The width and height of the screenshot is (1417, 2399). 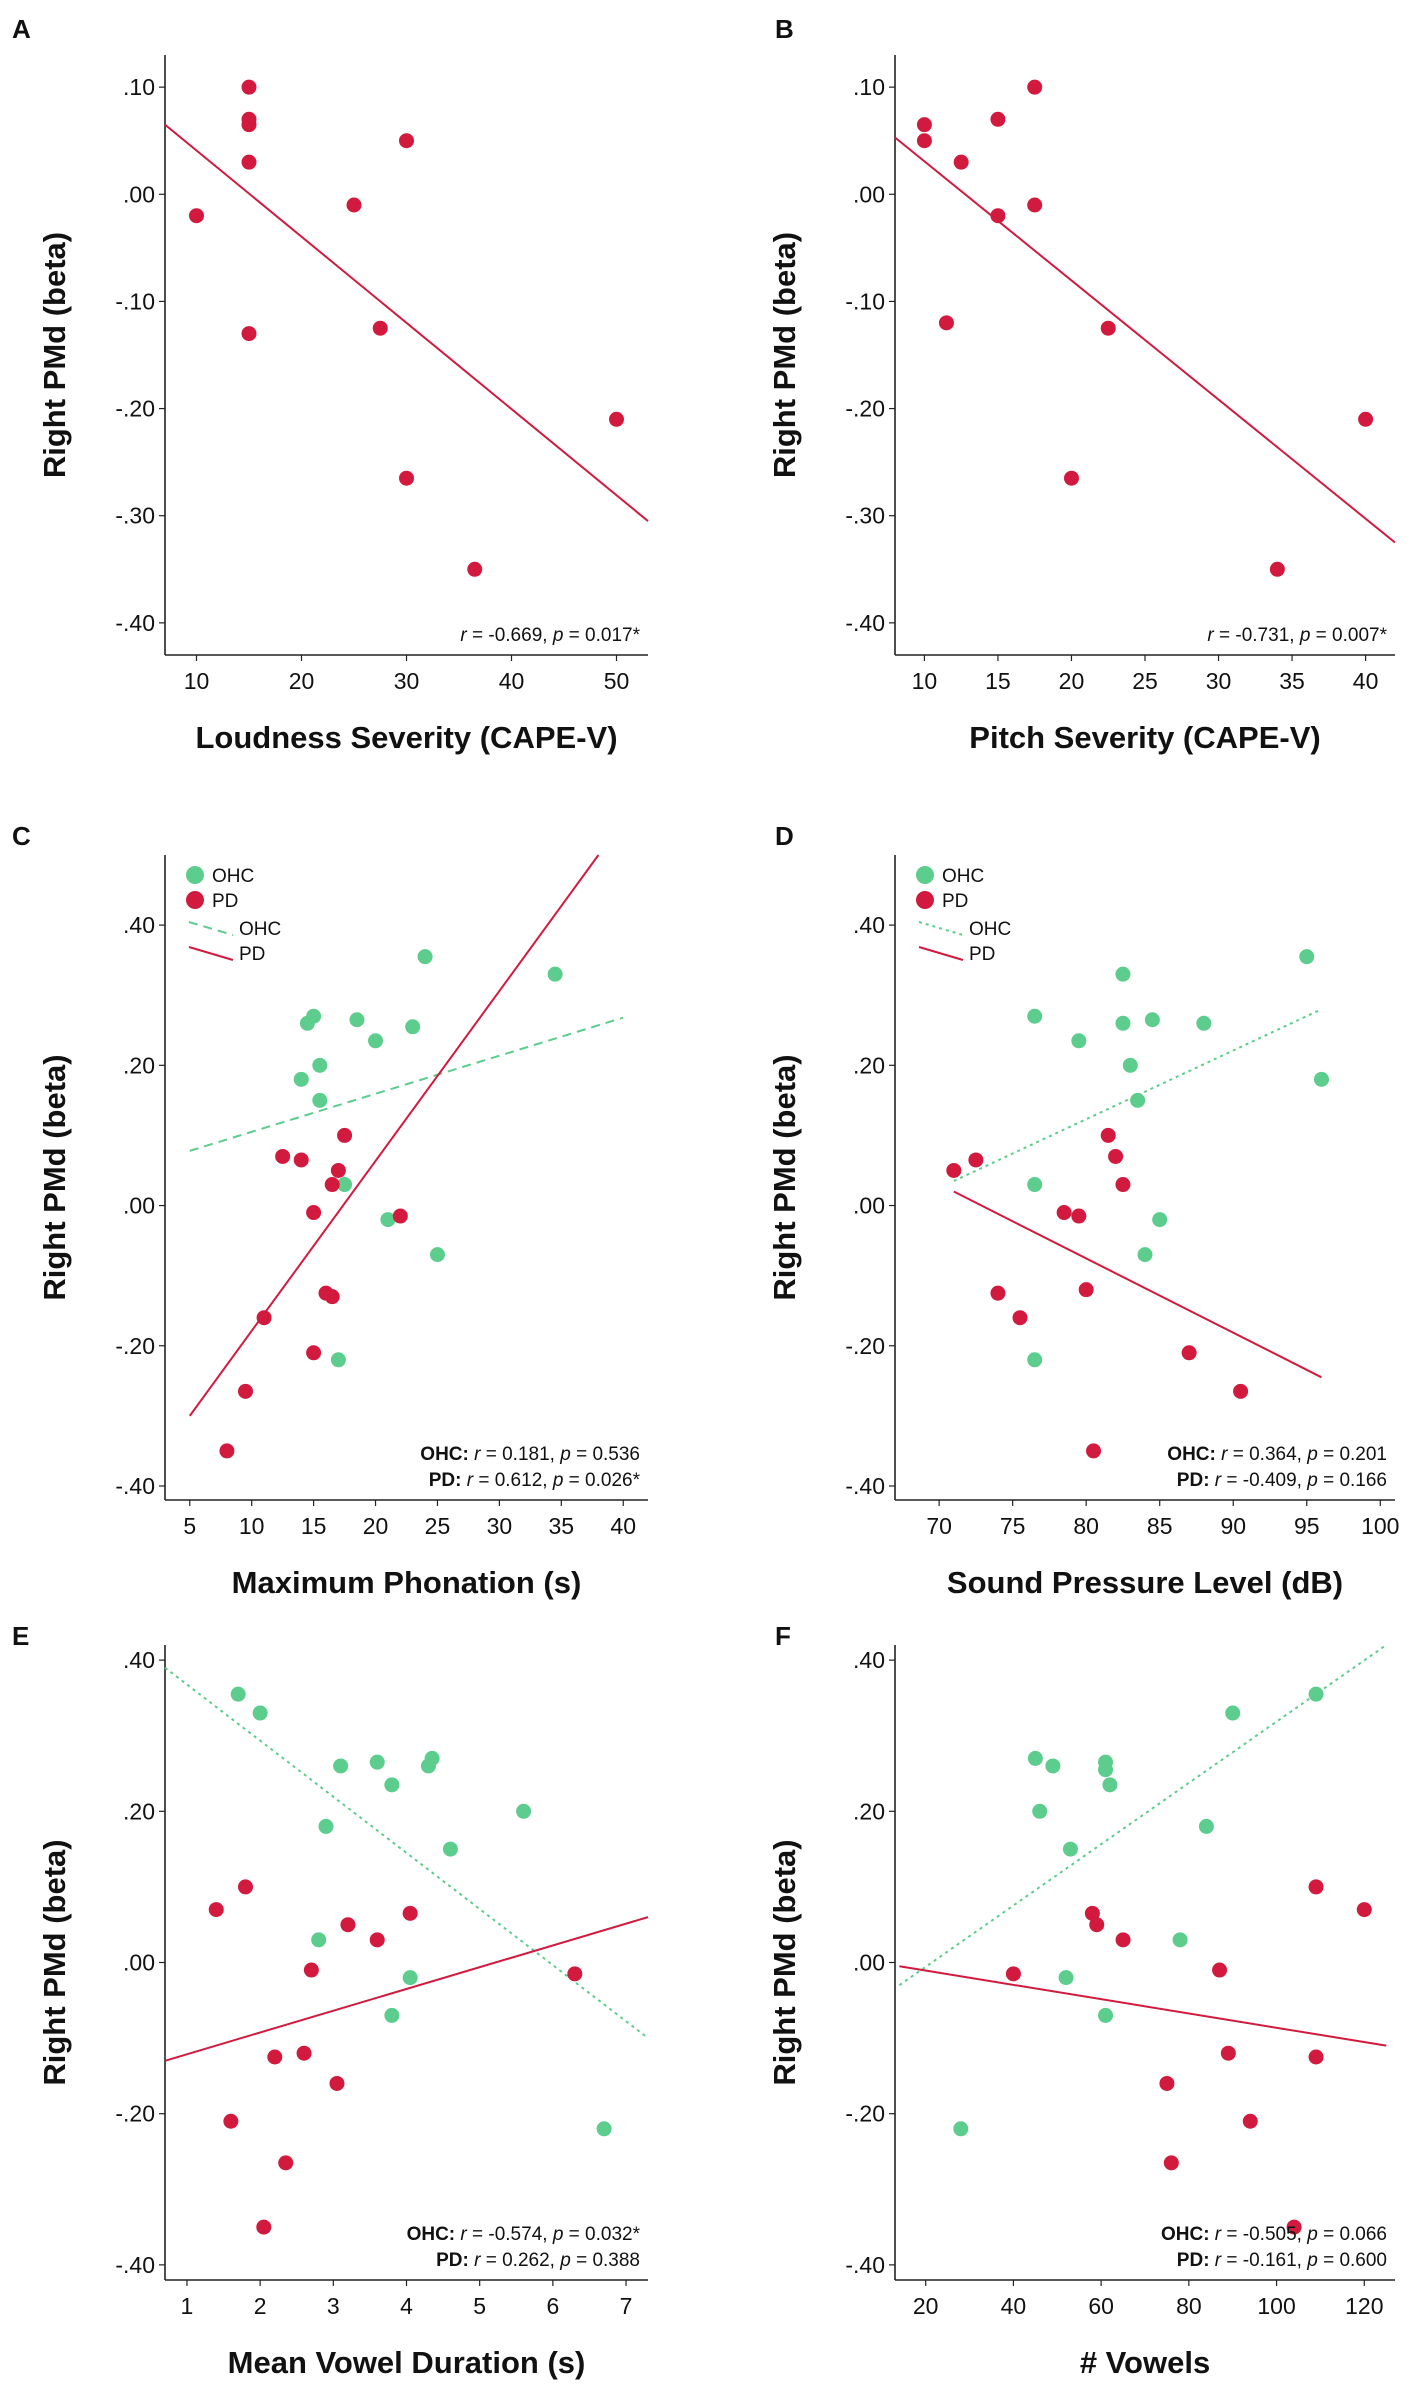 What do you see at coordinates (1233, 1526) in the screenshot?
I see `x-tick-label: 90` at bounding box center [1233, 1526].